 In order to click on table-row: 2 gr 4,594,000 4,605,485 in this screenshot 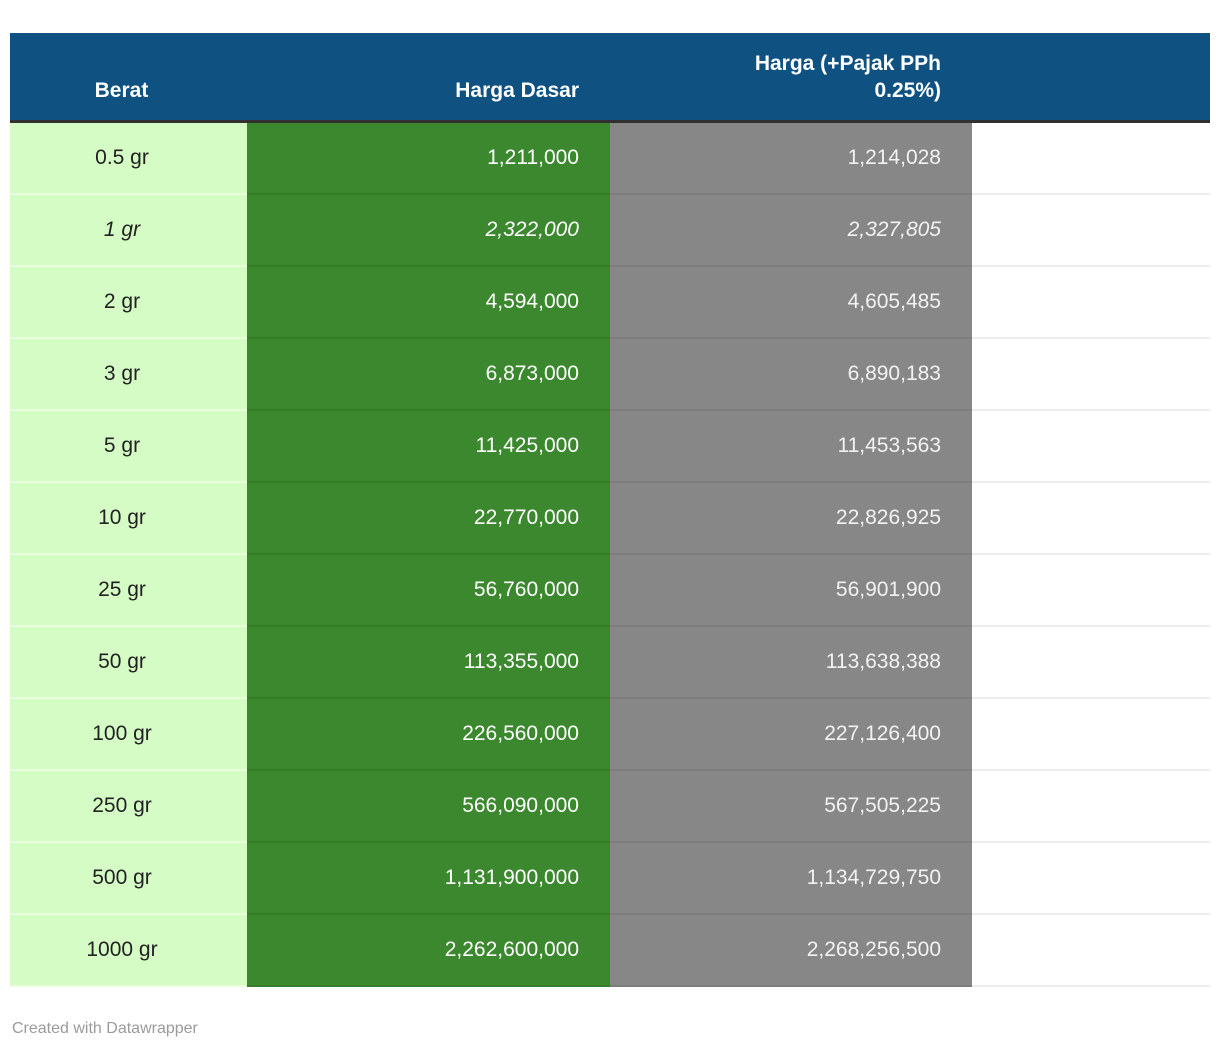, I will do `click(610, 302)`.